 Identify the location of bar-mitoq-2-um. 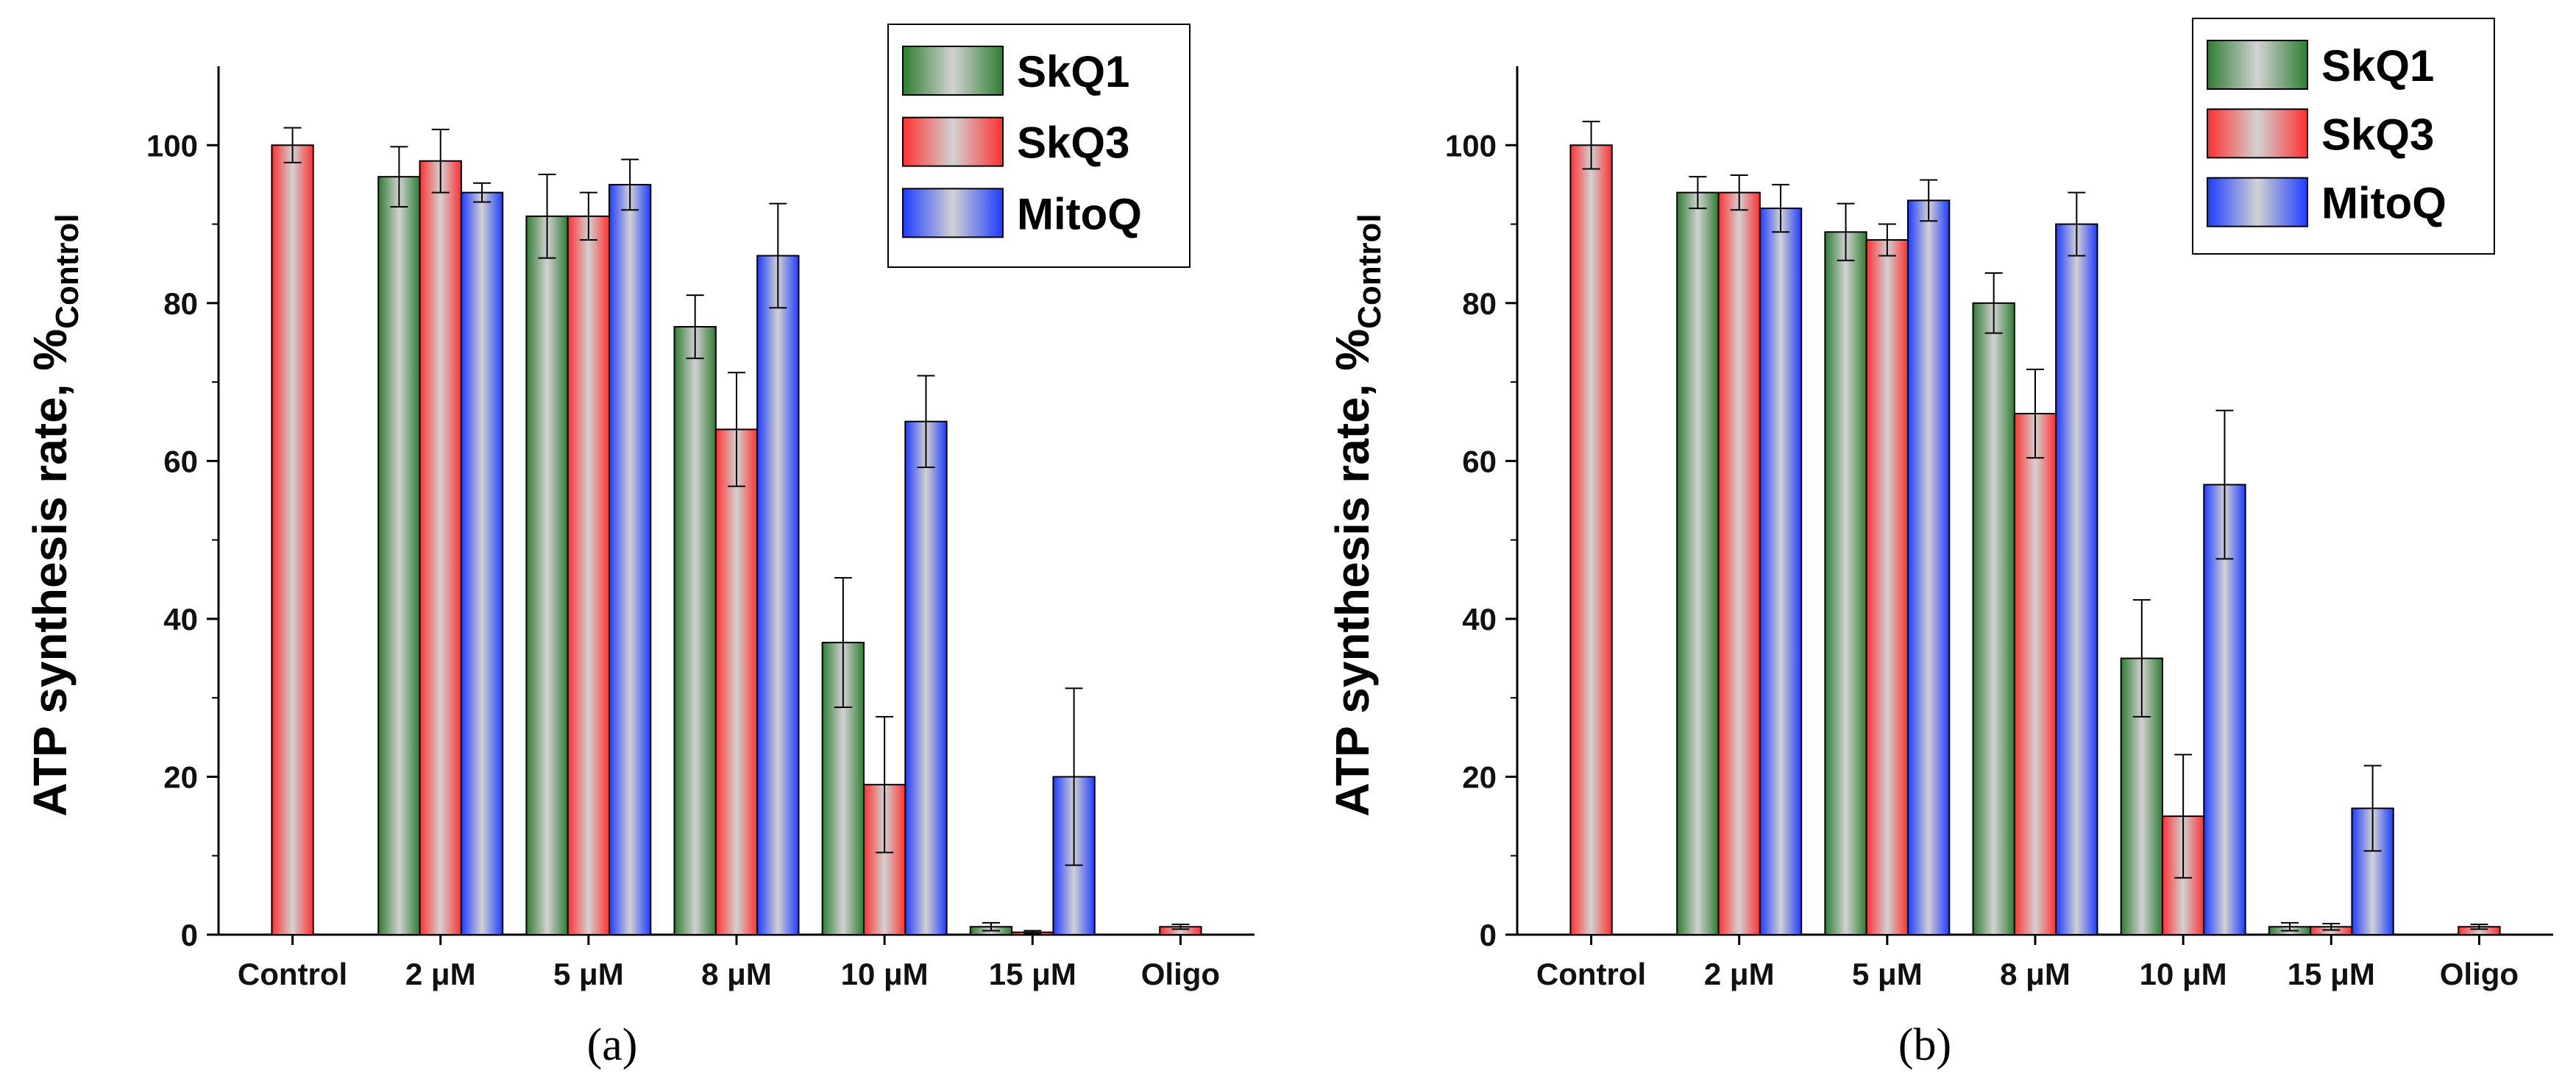
(482, 563).